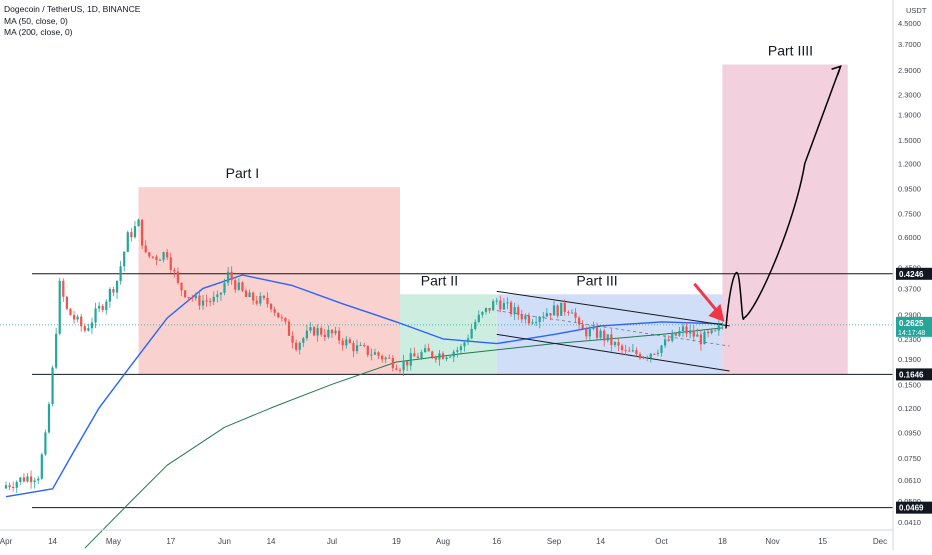 Image resolution: width=932 pixels, height=555 pixels. What do you see at coordinates (242, 173) in the screenshot?
I see `zone-label-1: Part I` at bounding box center [242, 173].